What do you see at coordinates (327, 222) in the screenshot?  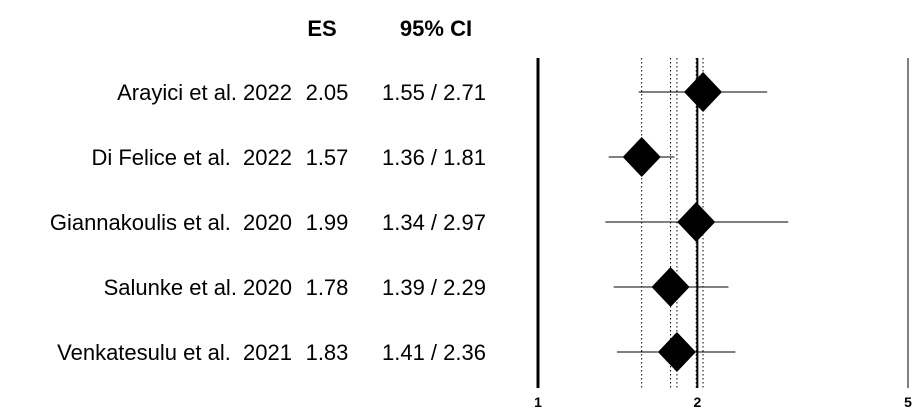 I see `effect-size-value: 1.99` at bounding box center [327, 222].